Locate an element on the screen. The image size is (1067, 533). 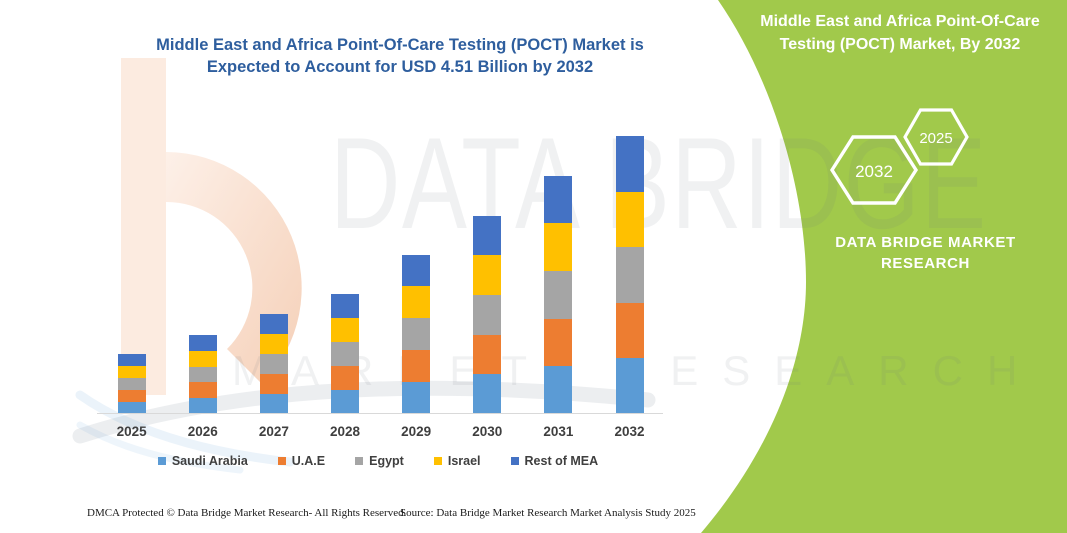
bar-segment-rest-of-mea-2028 is located at coordinates (345, 305).